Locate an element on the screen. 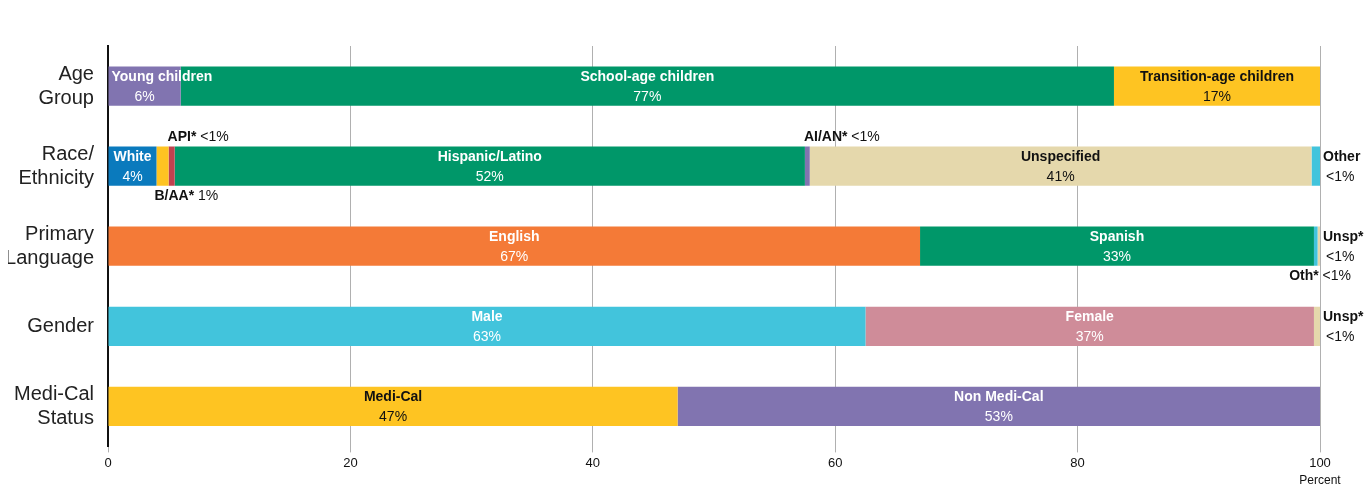 This screenshot has height=496, width=1372. series-label: Unspecified is located at coordinates (1060, 155).